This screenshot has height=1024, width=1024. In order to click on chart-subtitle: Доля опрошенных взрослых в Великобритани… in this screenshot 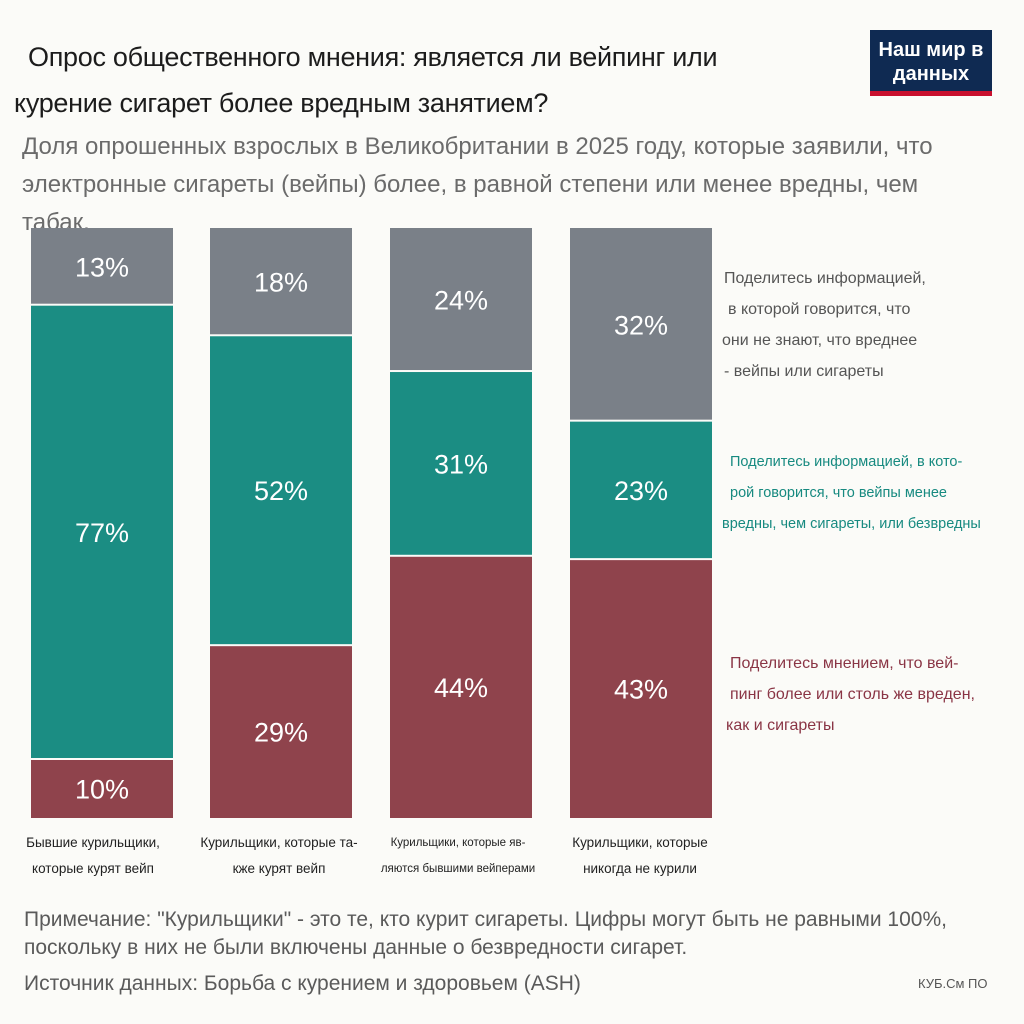, I will do `click(477, 184)`.